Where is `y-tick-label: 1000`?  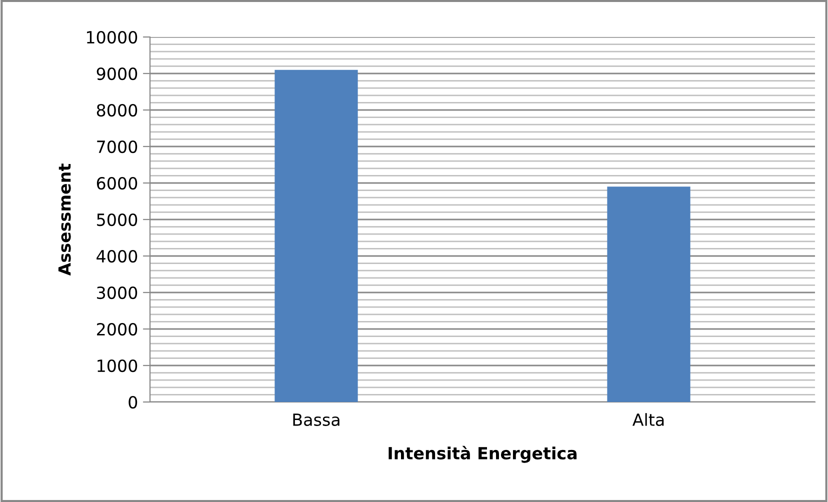 y-tick-label: 1000 is located at coordinates (118, 365).